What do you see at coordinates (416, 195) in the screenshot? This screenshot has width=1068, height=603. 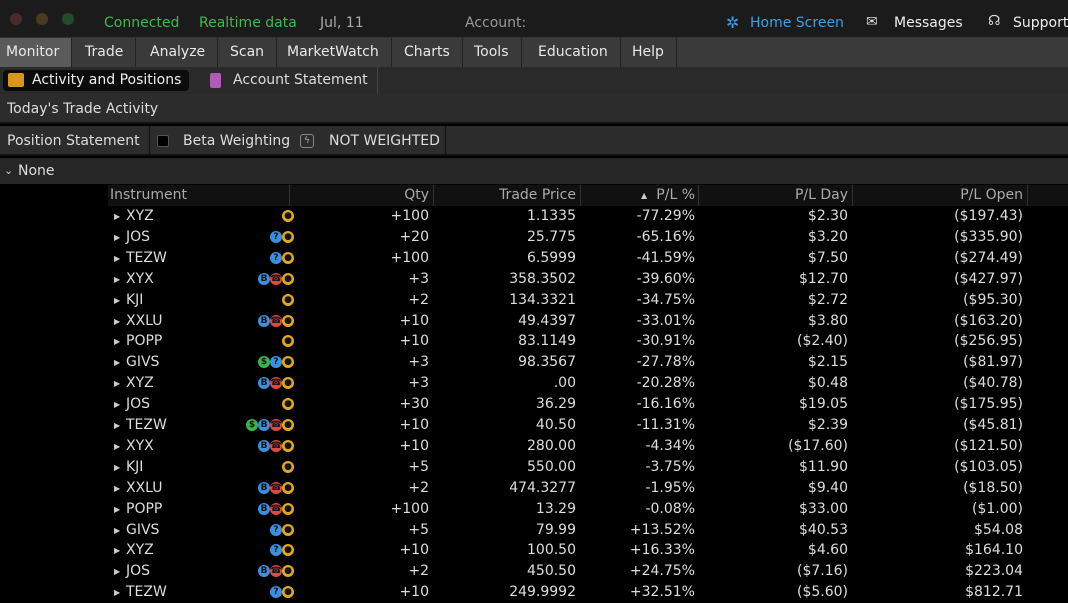 I see `column-header: Qty` at bounding box center [416, 195].